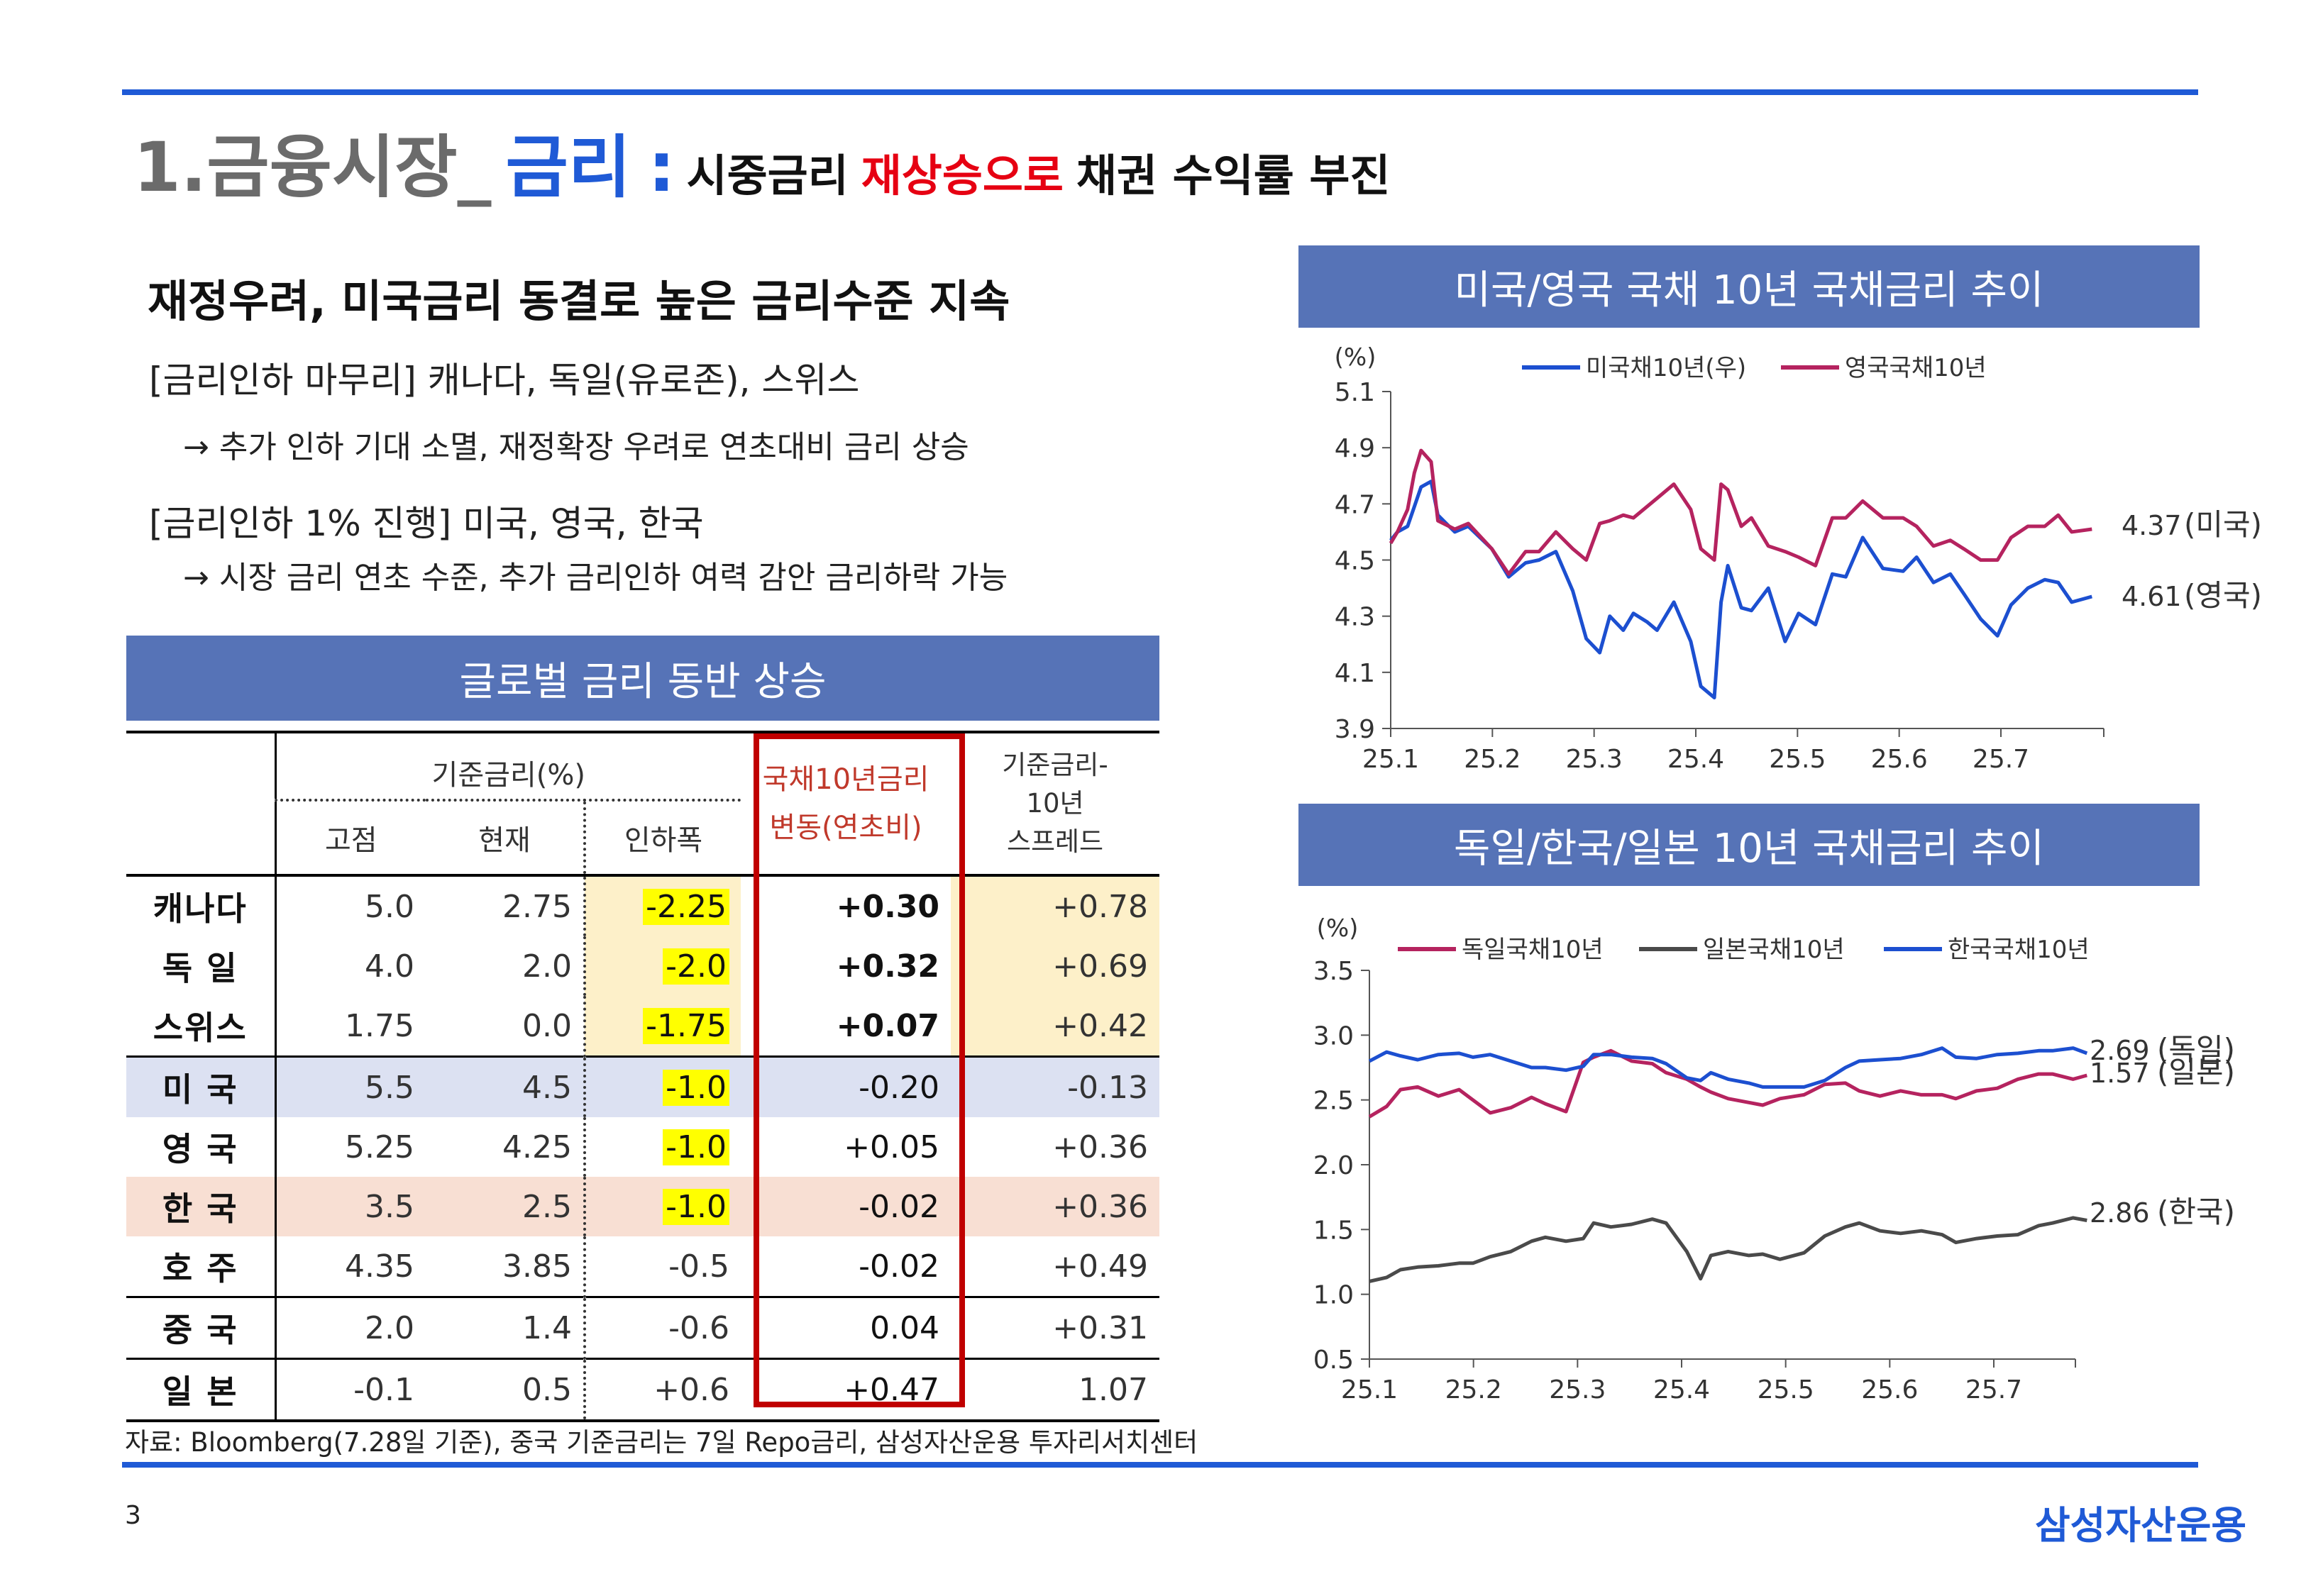  Describe the element at coordinates (201, 966) in the screenshot. I see `country-name: 독 일` at that location.